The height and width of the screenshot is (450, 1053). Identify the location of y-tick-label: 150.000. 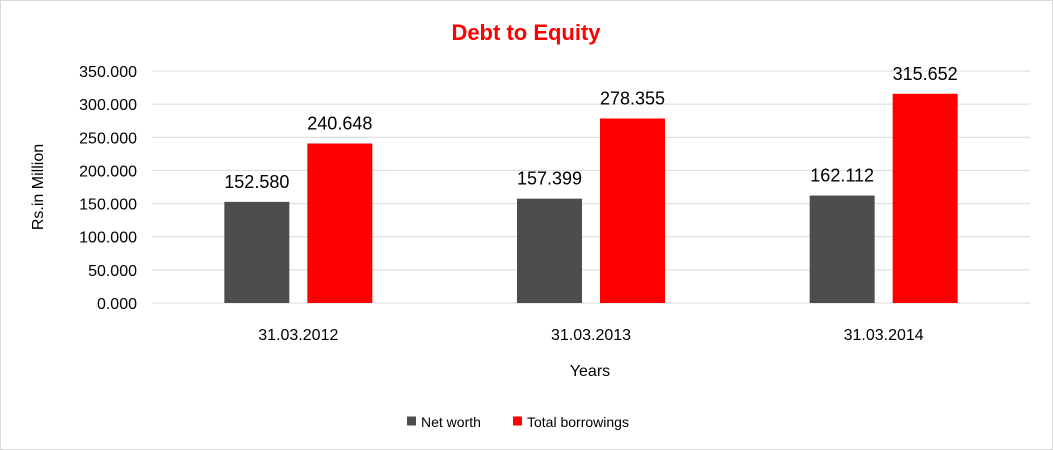
(108, 205).